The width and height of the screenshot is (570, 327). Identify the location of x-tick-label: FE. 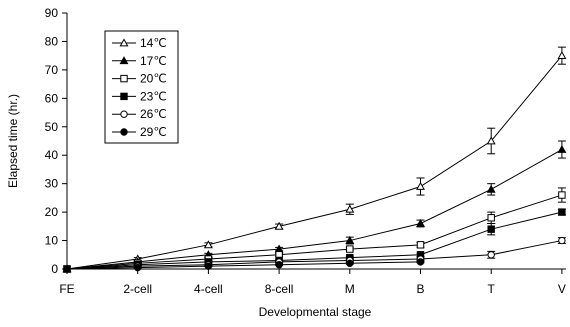
(66, 289).